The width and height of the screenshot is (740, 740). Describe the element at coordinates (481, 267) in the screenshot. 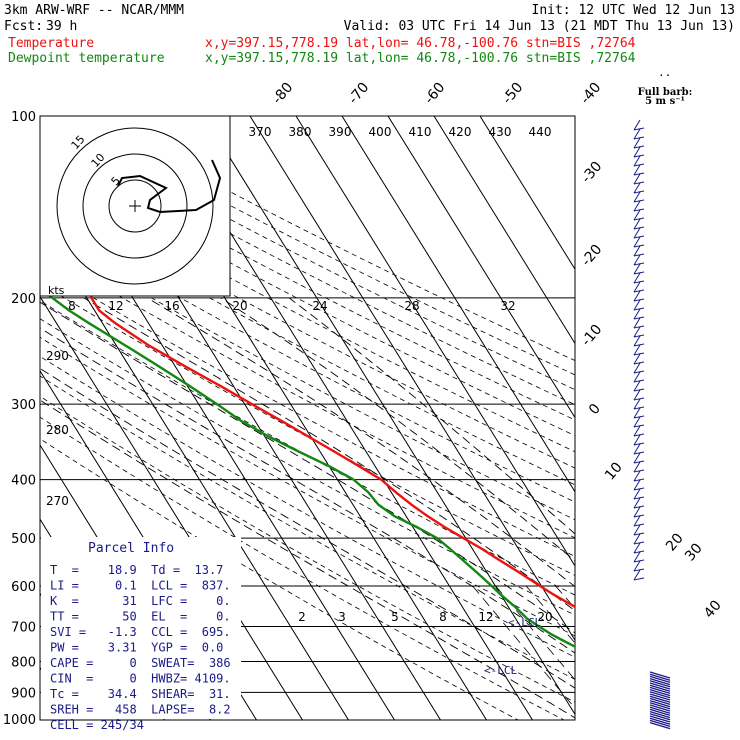

I see `isotherm-line` at that location.